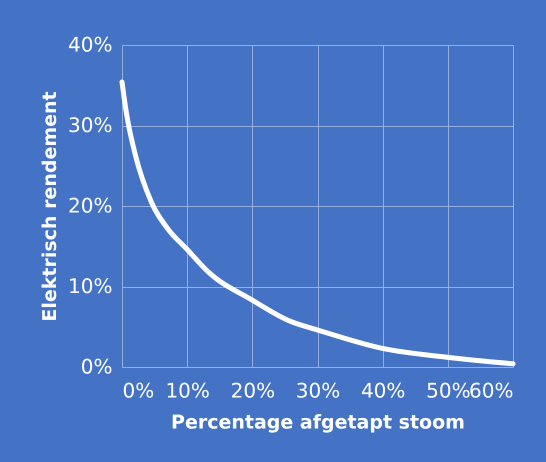 The image size is (546, 462). Describe the element at coordinates (50, 206) in the screenshot. I see `y-axis-title: Elektrisch rendement` at that location.